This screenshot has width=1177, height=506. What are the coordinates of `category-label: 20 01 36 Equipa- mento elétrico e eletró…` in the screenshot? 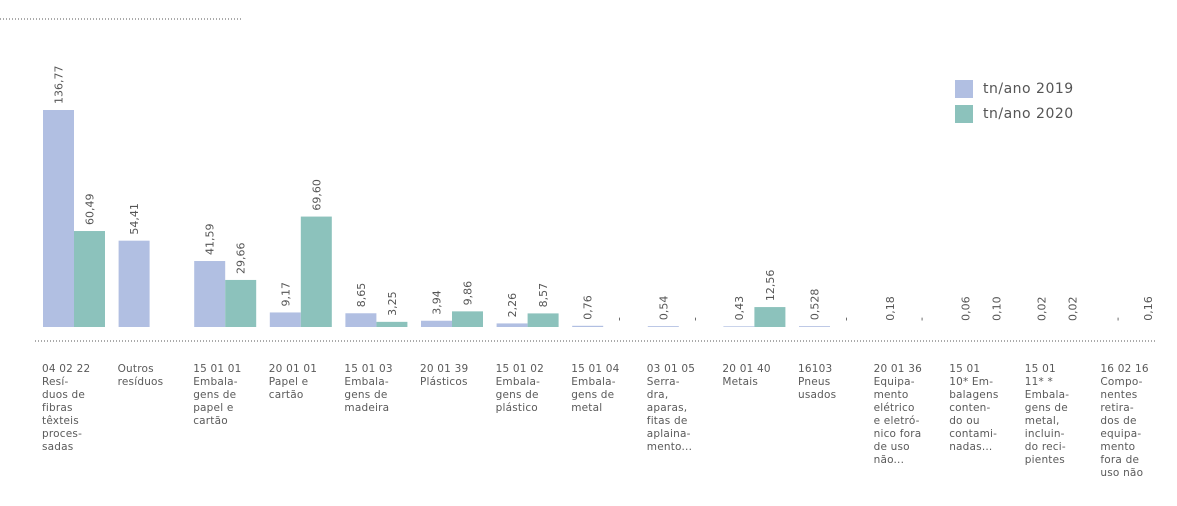 It's located at (897, 414).